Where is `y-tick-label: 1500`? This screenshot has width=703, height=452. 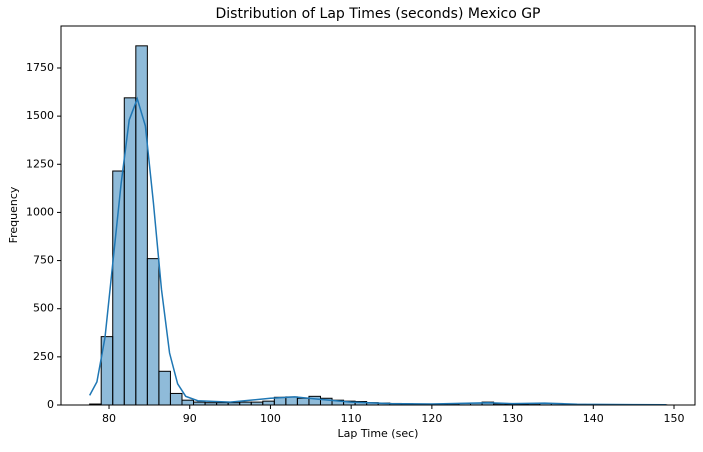
y-tick-label: 1500 is located at coordinates (40, 115).